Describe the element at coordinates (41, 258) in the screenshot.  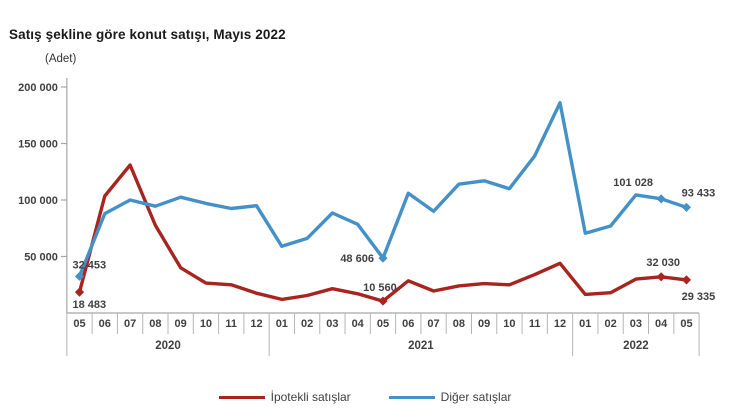
I see `y-tick-label: 50 000` at that location.